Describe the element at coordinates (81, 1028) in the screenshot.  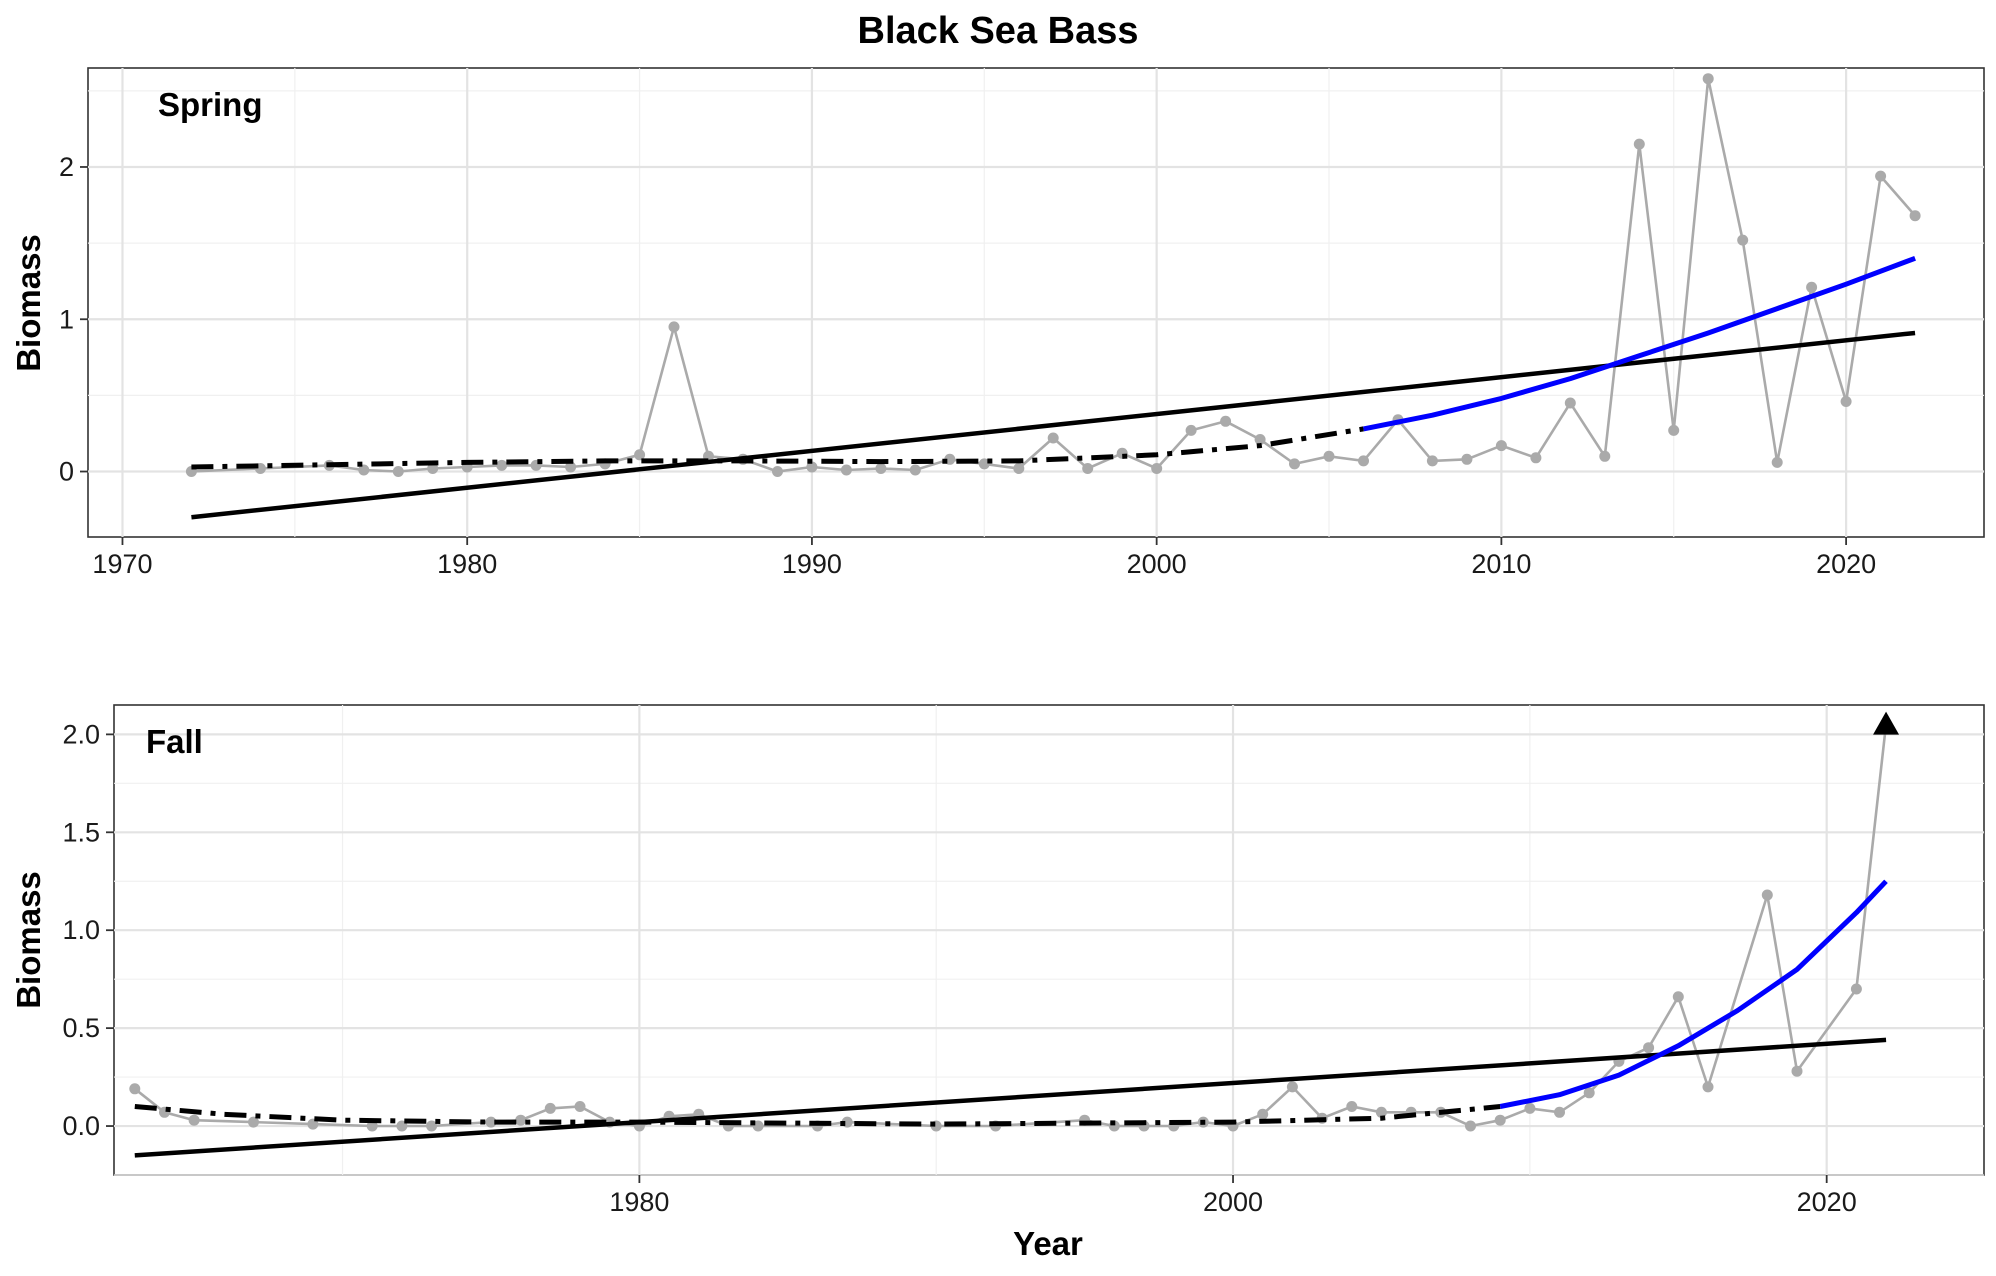
I see `y-tick-label: 0.5` at that location.